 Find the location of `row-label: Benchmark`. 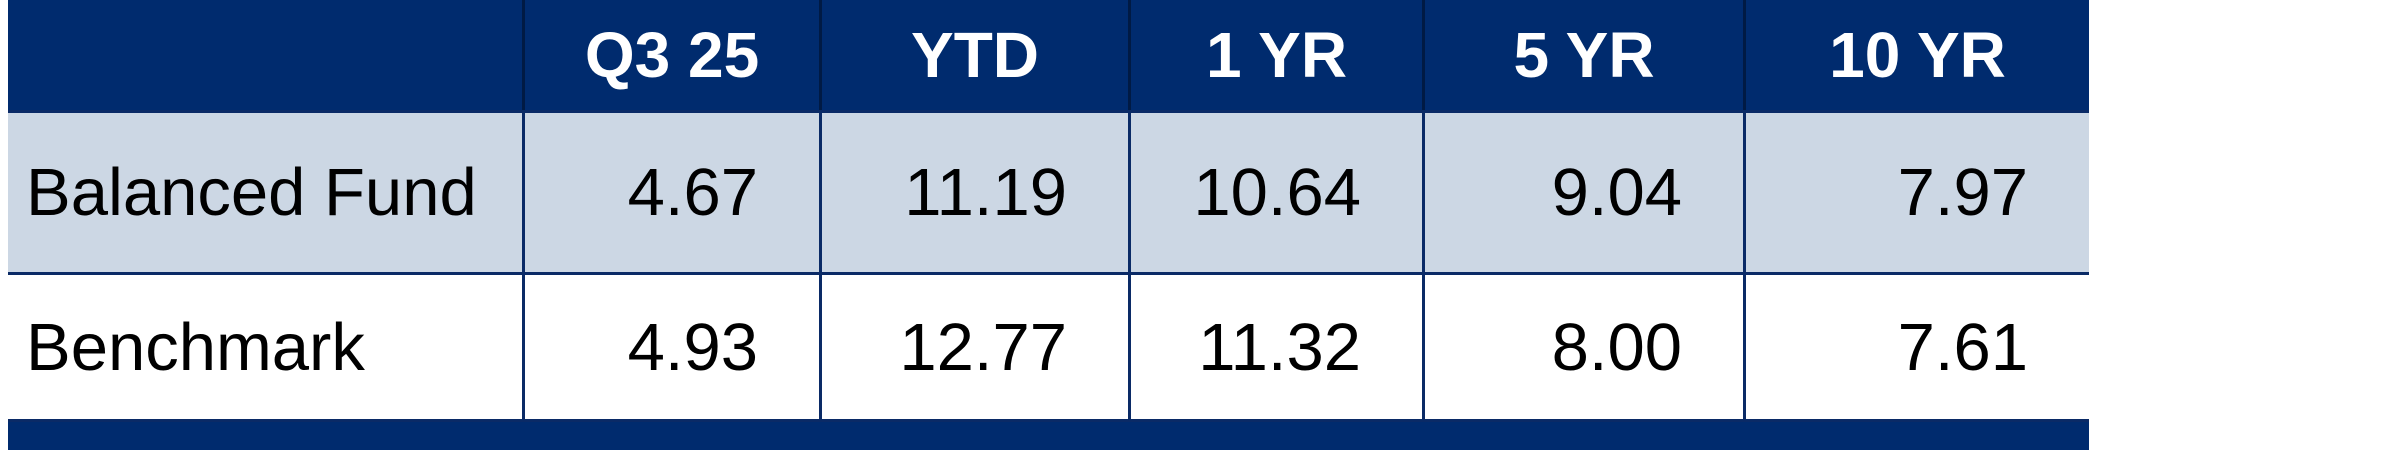

row-label: Benchmark is located at coordinates (266, 347).